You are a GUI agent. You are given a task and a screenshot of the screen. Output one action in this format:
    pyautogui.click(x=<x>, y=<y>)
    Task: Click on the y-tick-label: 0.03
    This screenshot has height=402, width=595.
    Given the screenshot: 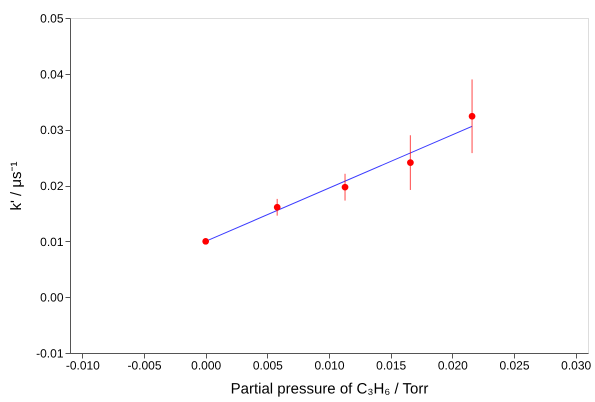 What is the action you would take?
    pyautogui.click(x=52, y=130)
    